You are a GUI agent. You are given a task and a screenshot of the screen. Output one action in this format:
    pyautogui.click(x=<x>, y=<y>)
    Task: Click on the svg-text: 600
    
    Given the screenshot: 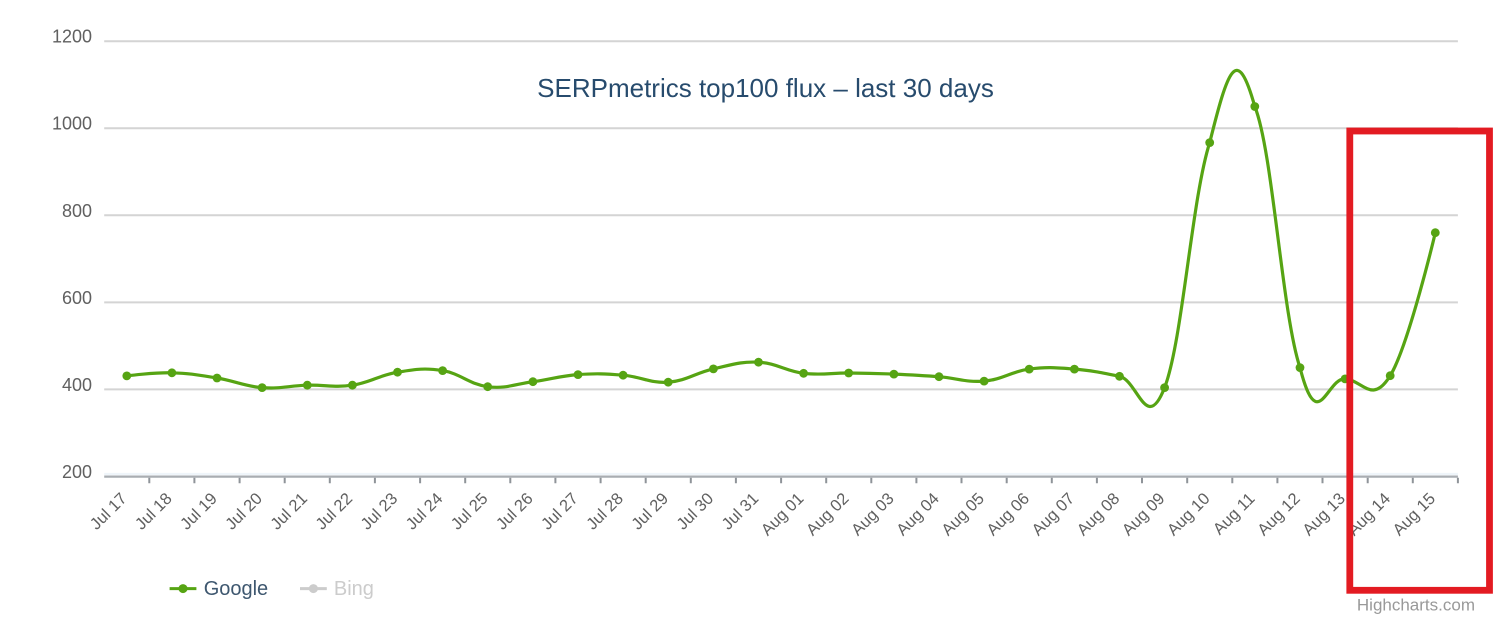 What is the action you would take?
    pyautogui.click(x=77, y=298)
    